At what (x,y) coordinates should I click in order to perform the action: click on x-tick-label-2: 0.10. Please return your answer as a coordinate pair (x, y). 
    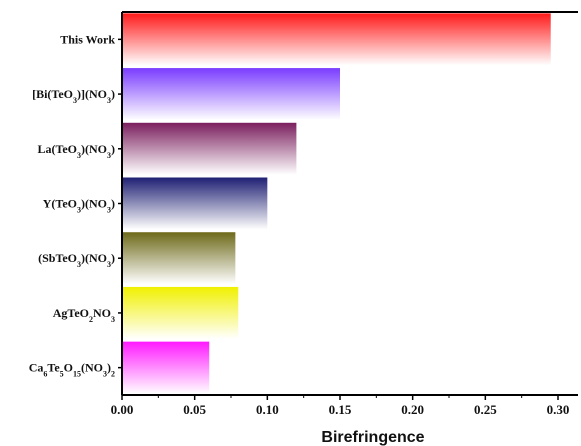
    Looking at the image, I should click on (267, 409).